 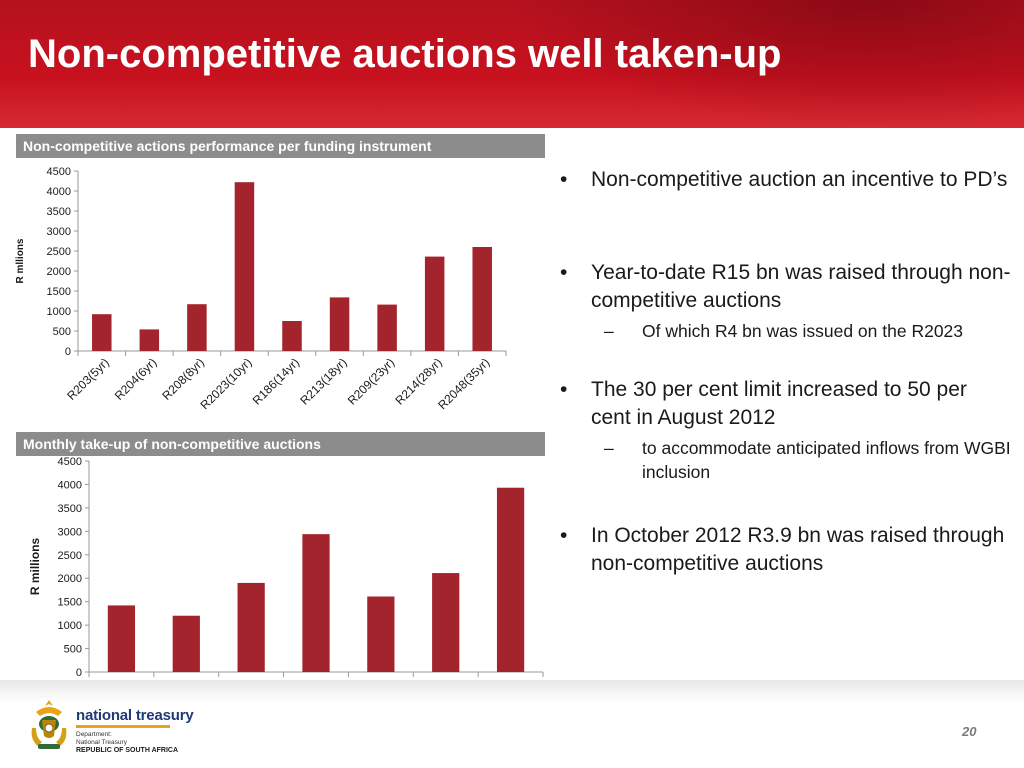 I want to click on coat-of-arms-logo, so click(x=49, y=724).